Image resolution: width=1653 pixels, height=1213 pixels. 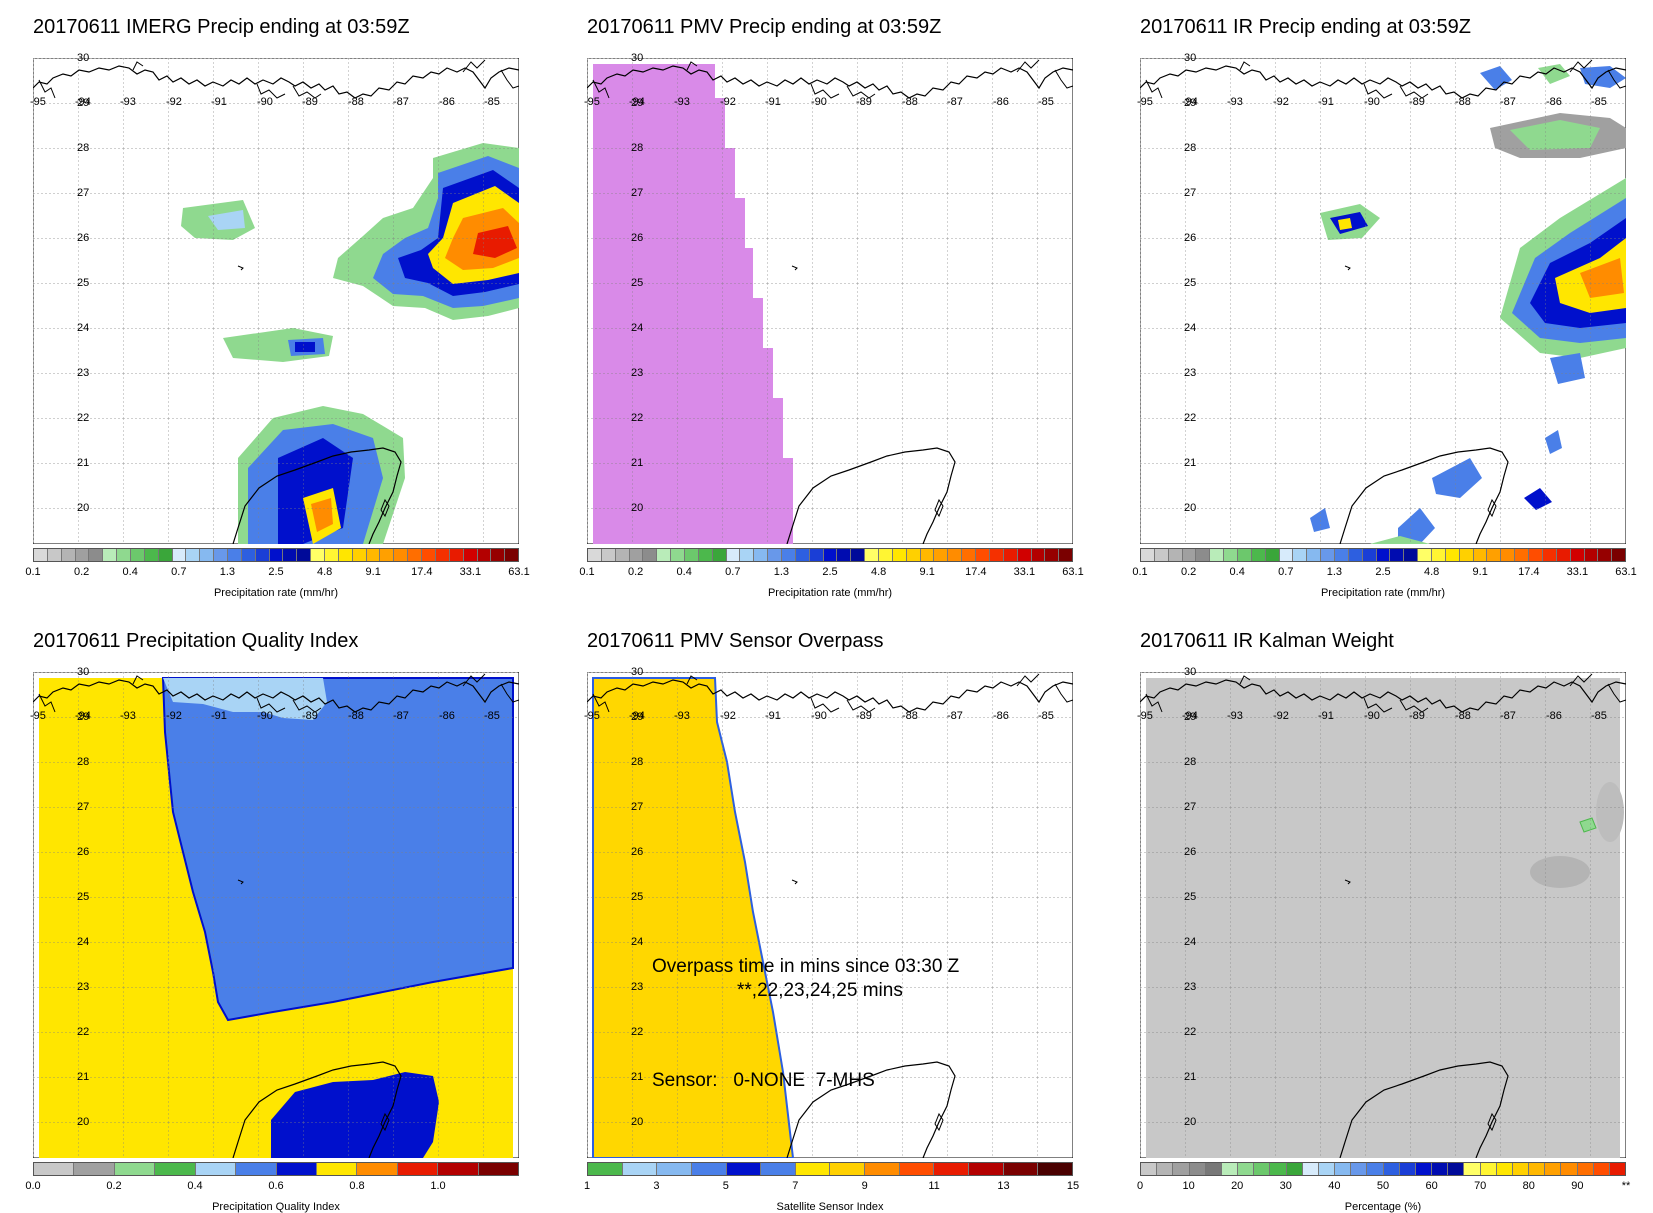 I want to click on map-imerg, so click(x=276, y=301).